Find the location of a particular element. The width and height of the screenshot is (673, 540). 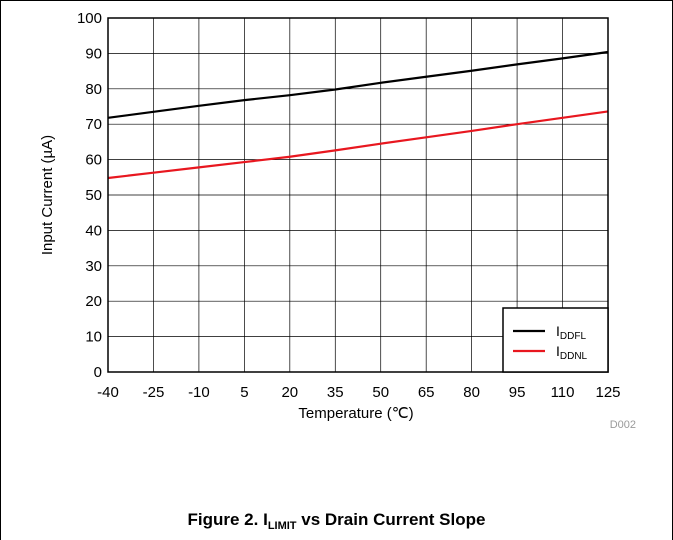

x-tick-label: 5 is located at coordinates (244, 392).